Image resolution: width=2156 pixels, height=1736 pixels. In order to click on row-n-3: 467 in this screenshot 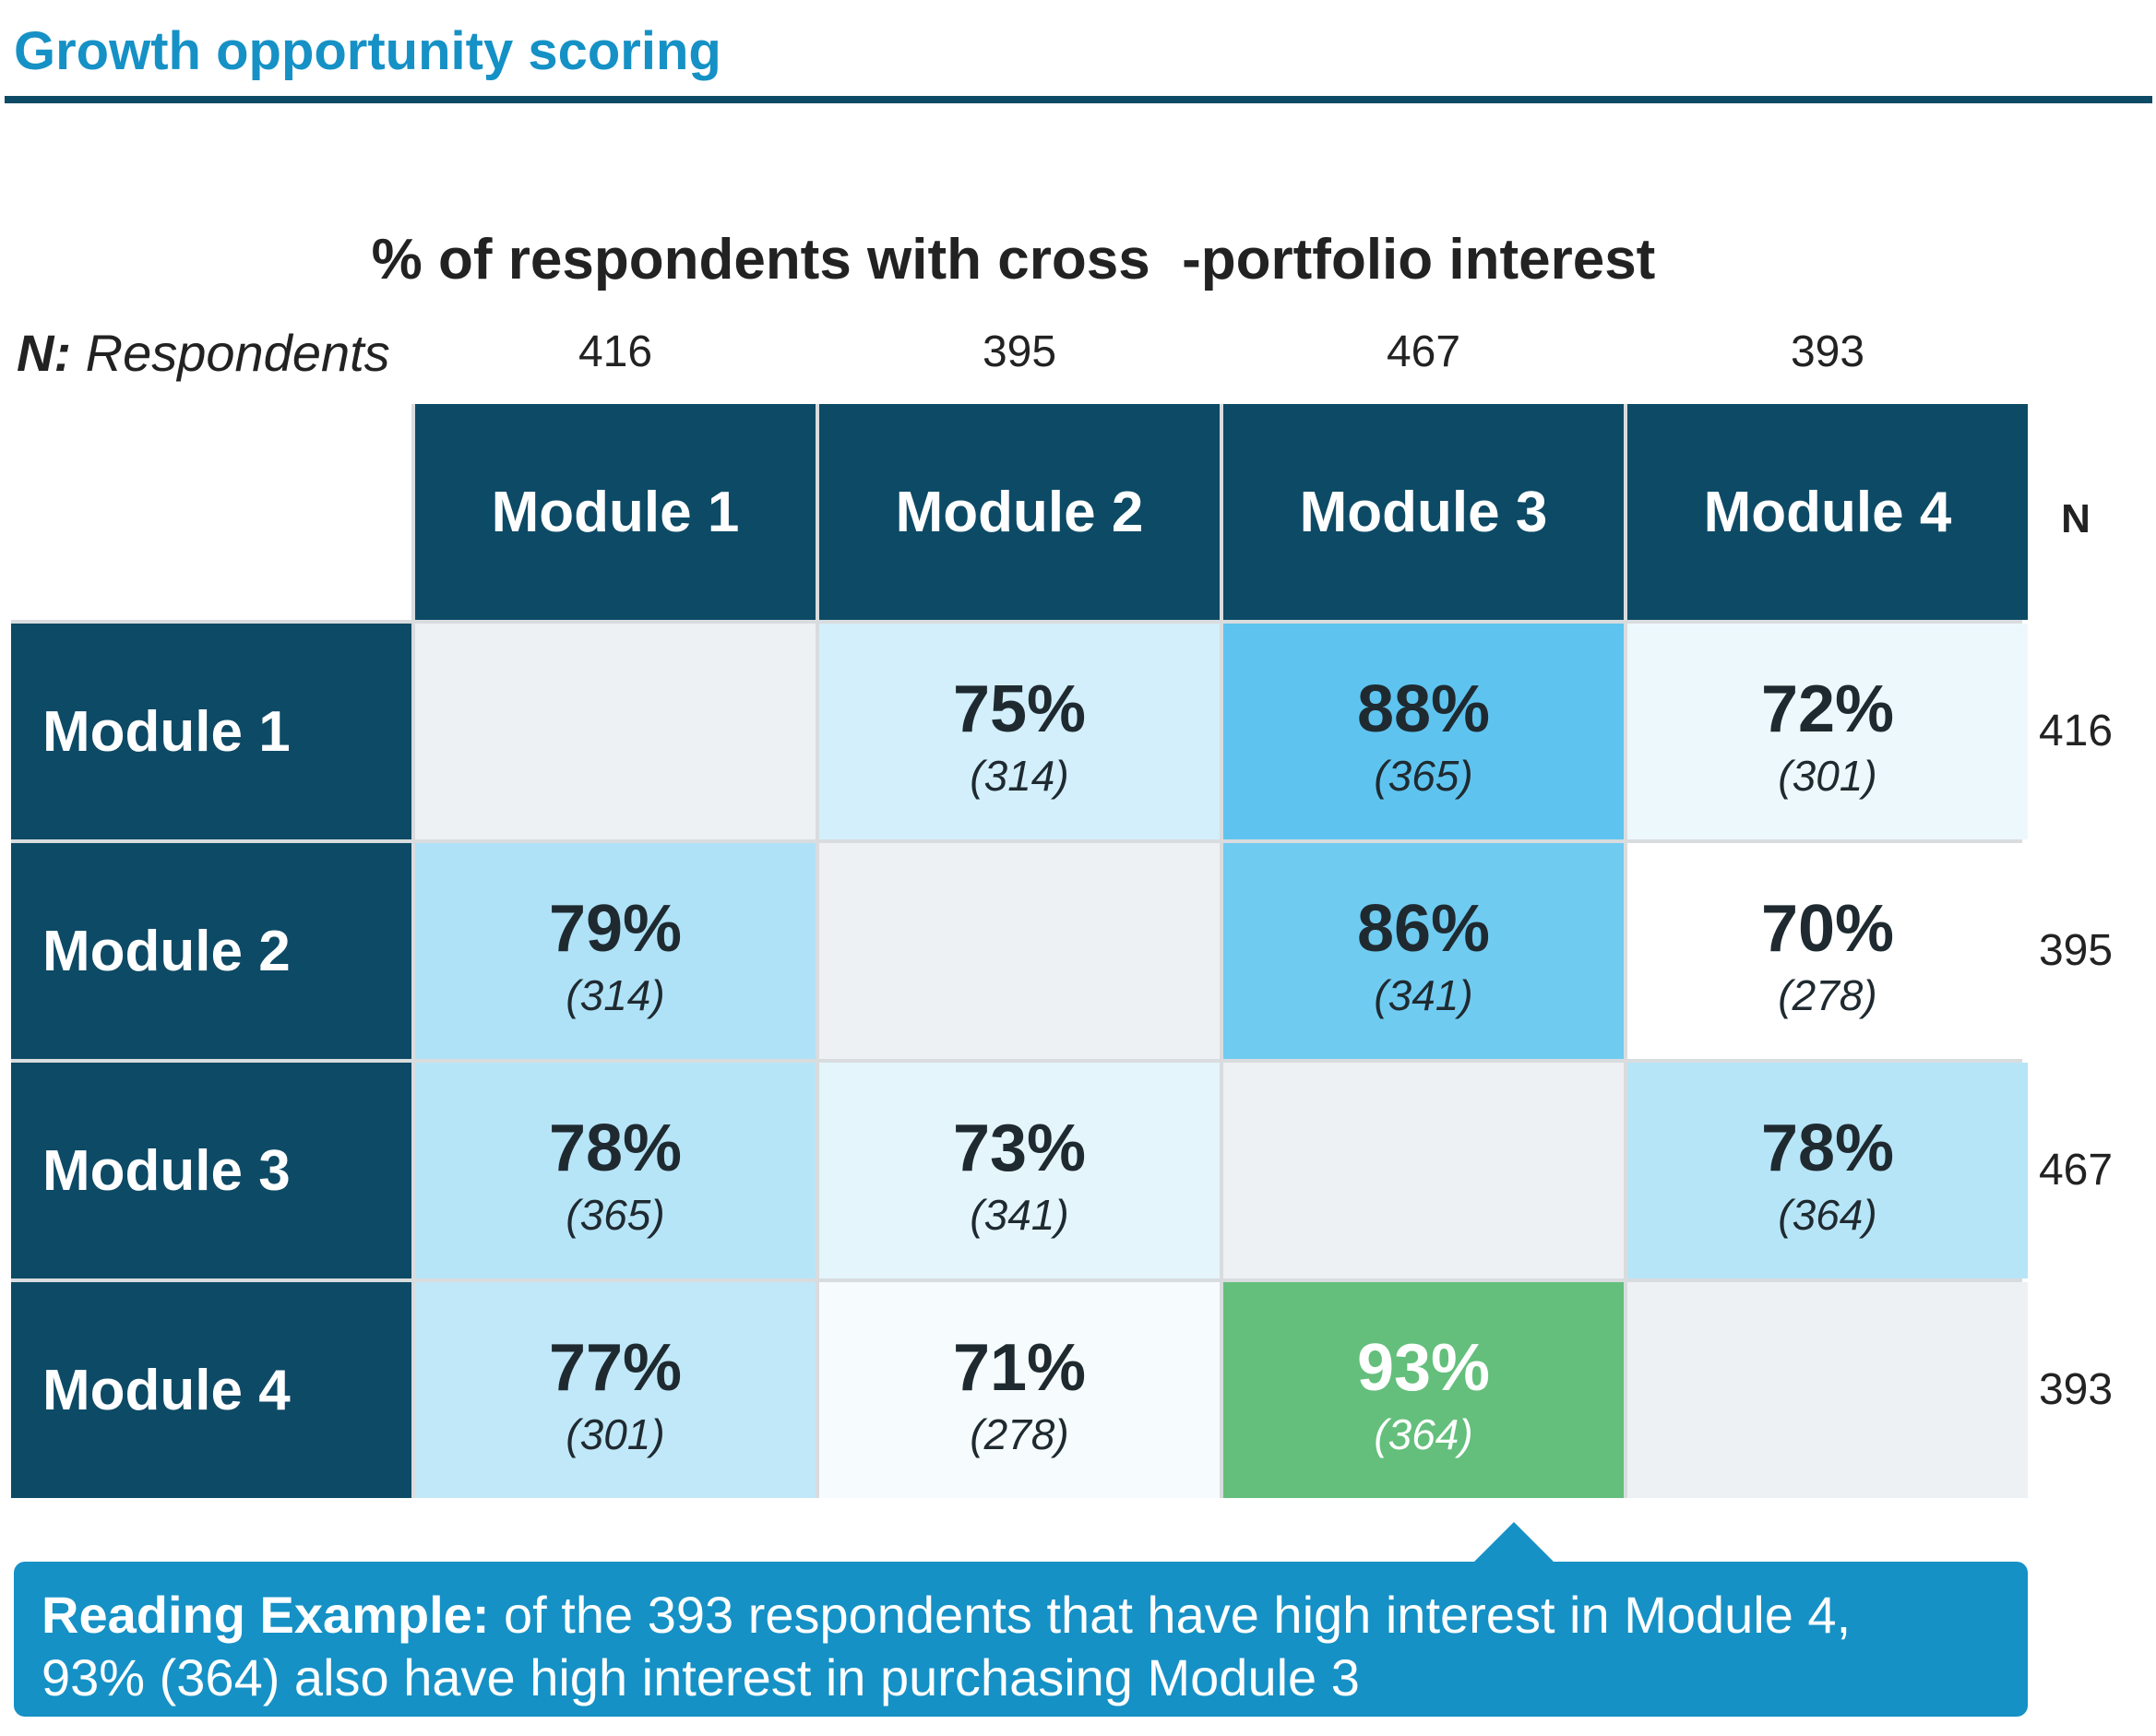, I will do `click(2076, 1170)`.